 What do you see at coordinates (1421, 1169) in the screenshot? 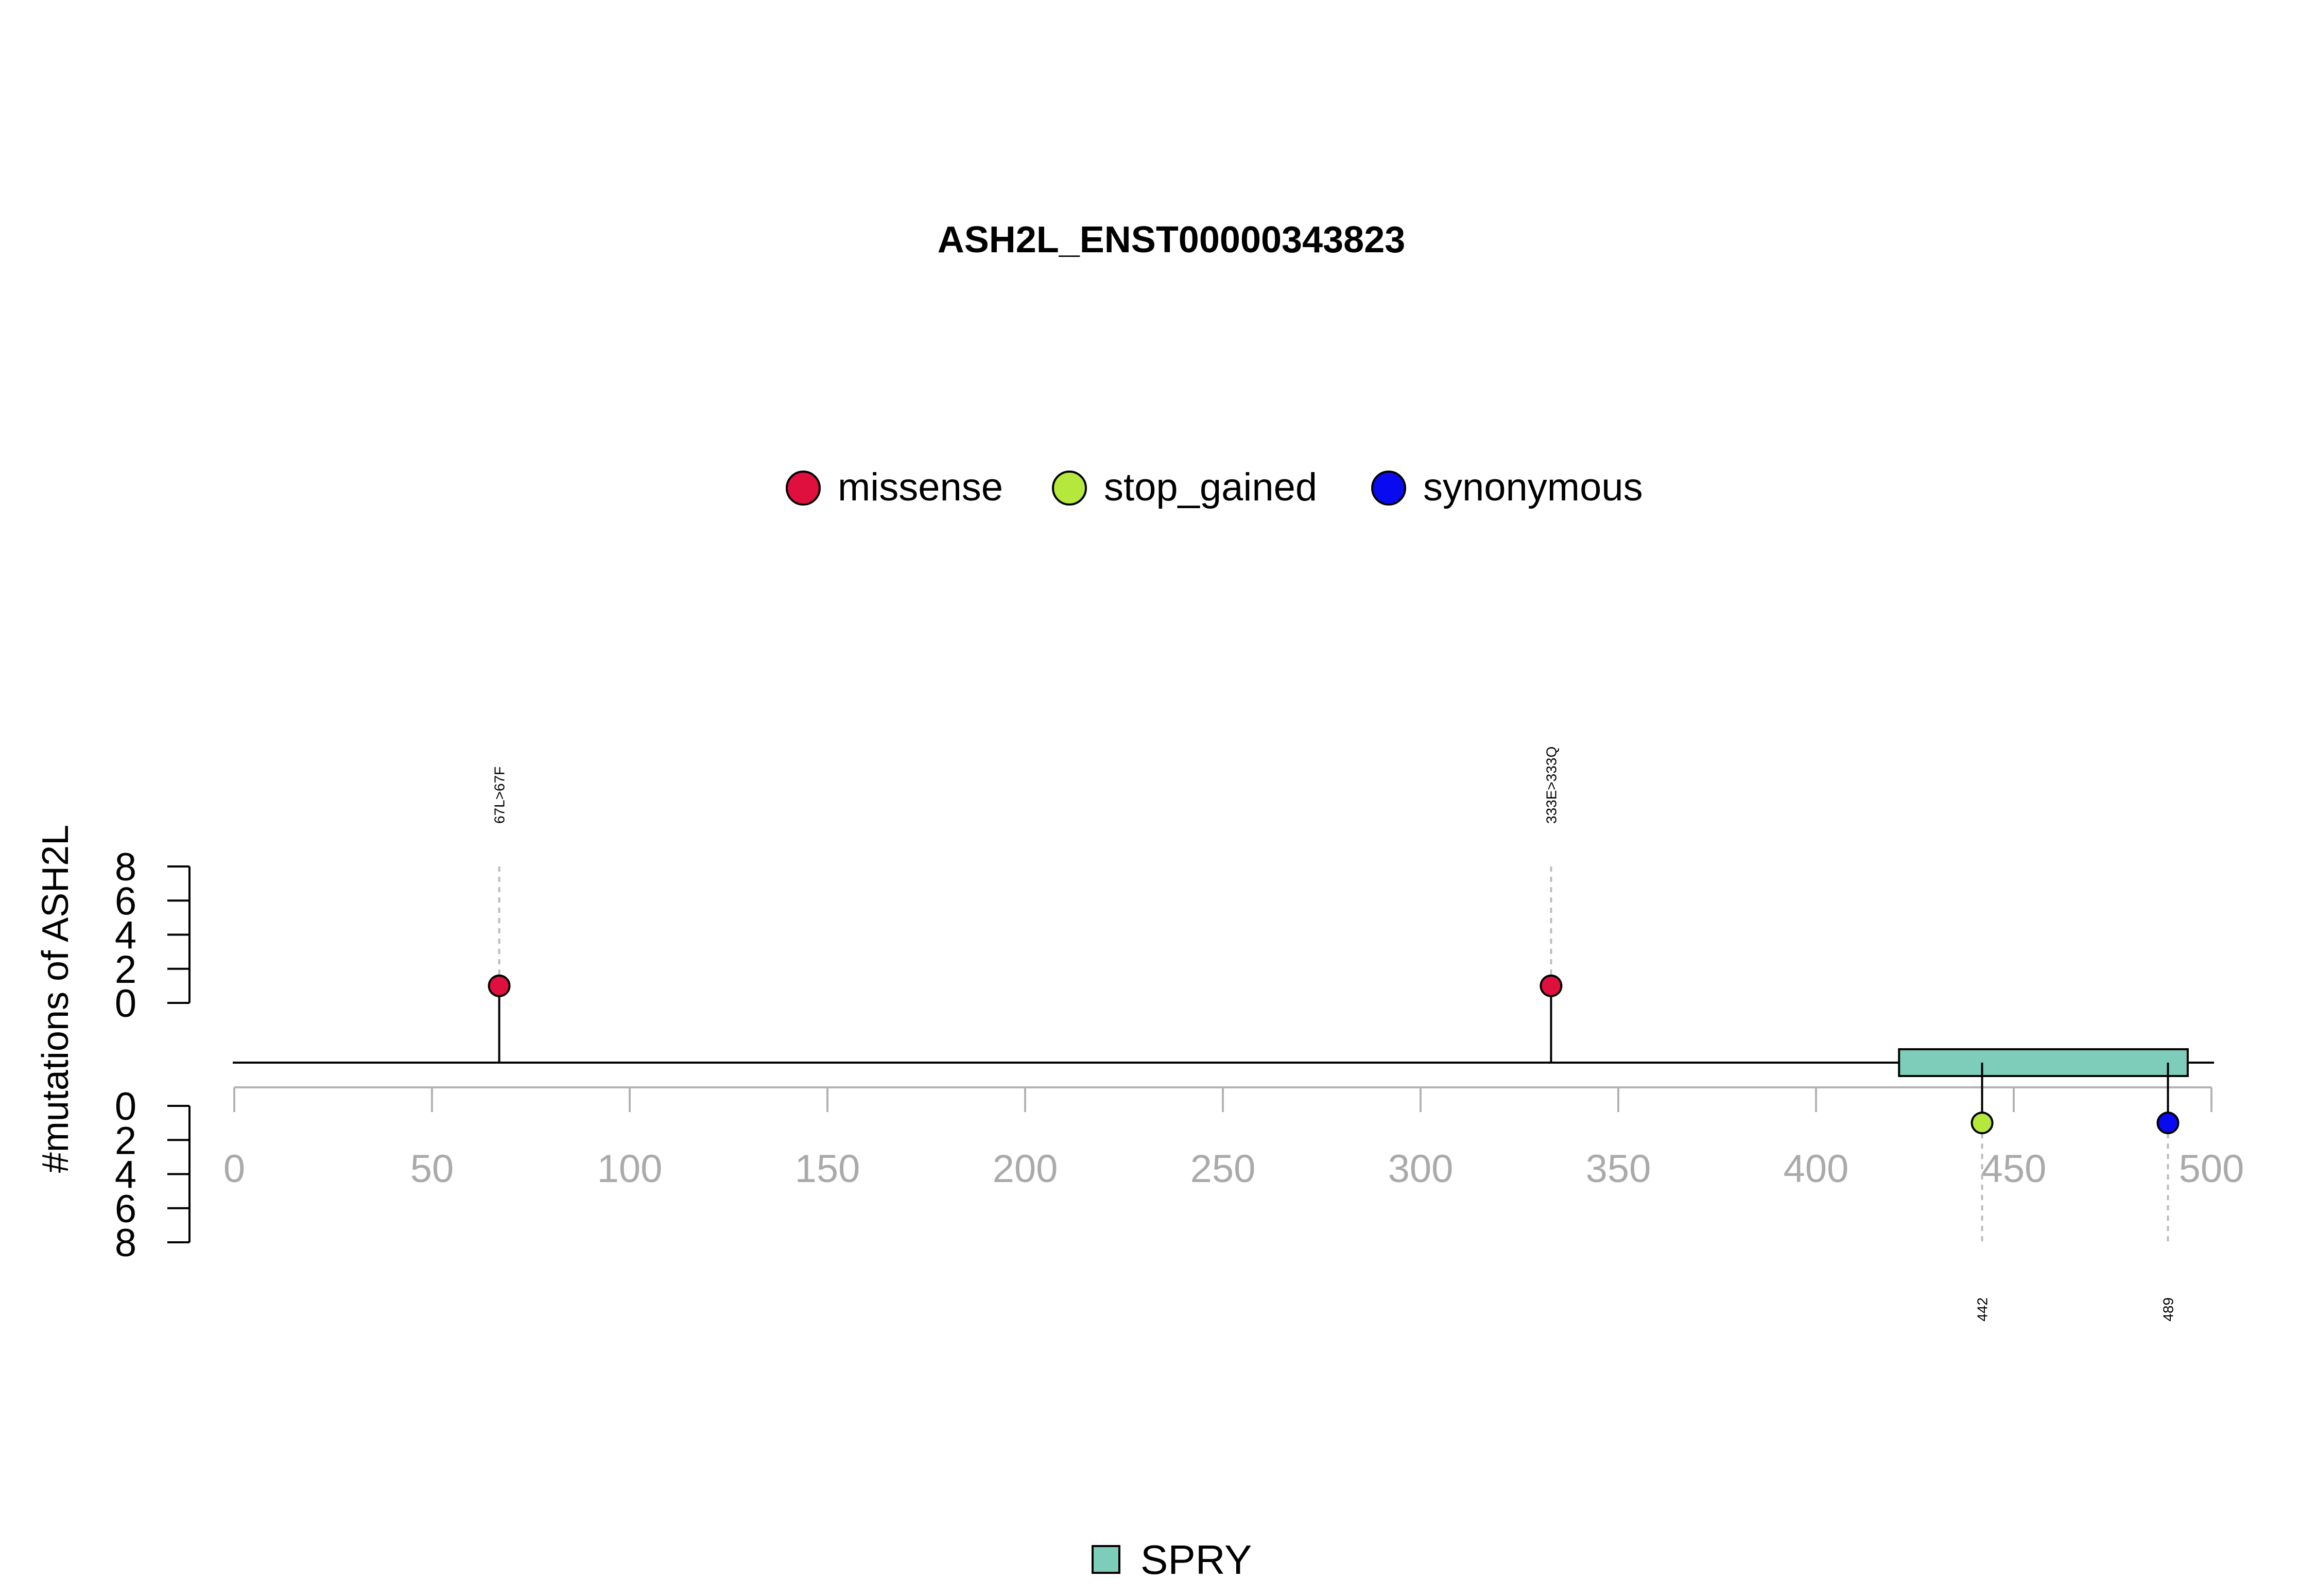
I see `x-axis-tick-label: 300` at bounding box center [1421, 1169].